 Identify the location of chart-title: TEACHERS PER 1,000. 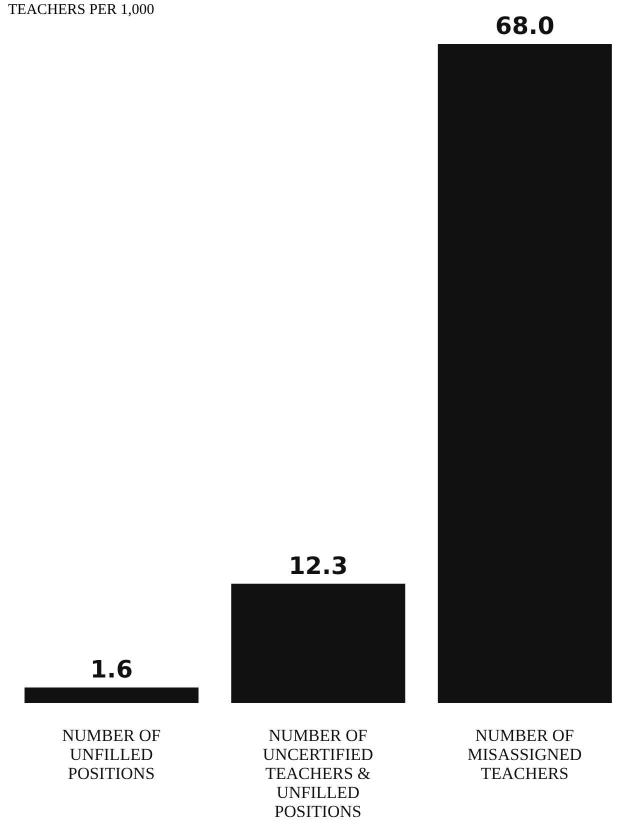
(81, 10).